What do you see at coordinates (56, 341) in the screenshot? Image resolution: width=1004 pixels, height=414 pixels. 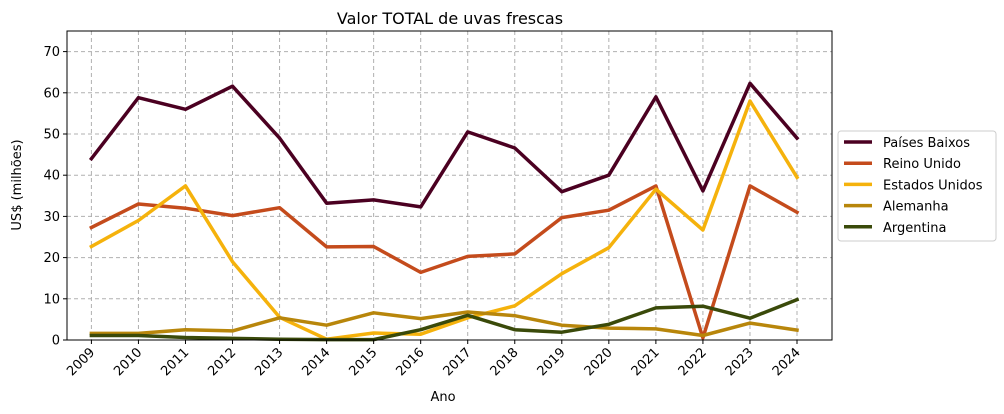 I see `y-tick-label: 0` at bounding box center [56, 341].